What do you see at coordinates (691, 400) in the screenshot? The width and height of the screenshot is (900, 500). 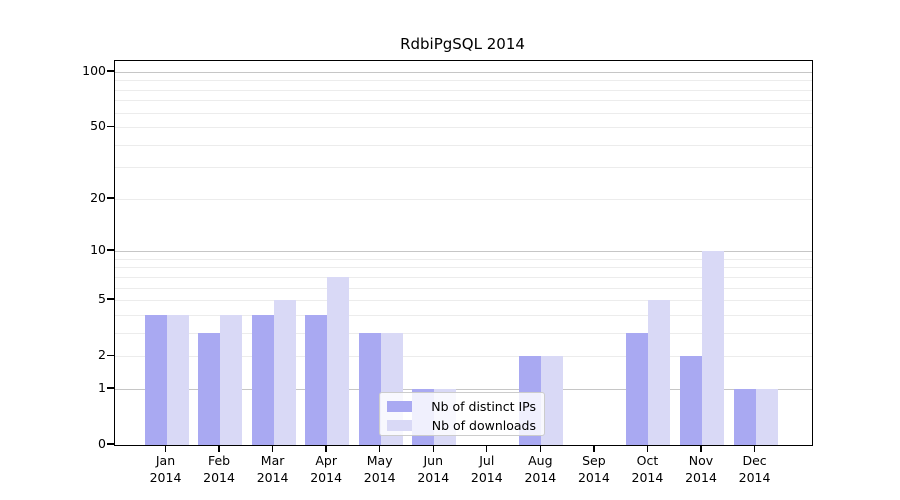 I see `bar-nov-distinct-ips` at bounding box center [691, 400].